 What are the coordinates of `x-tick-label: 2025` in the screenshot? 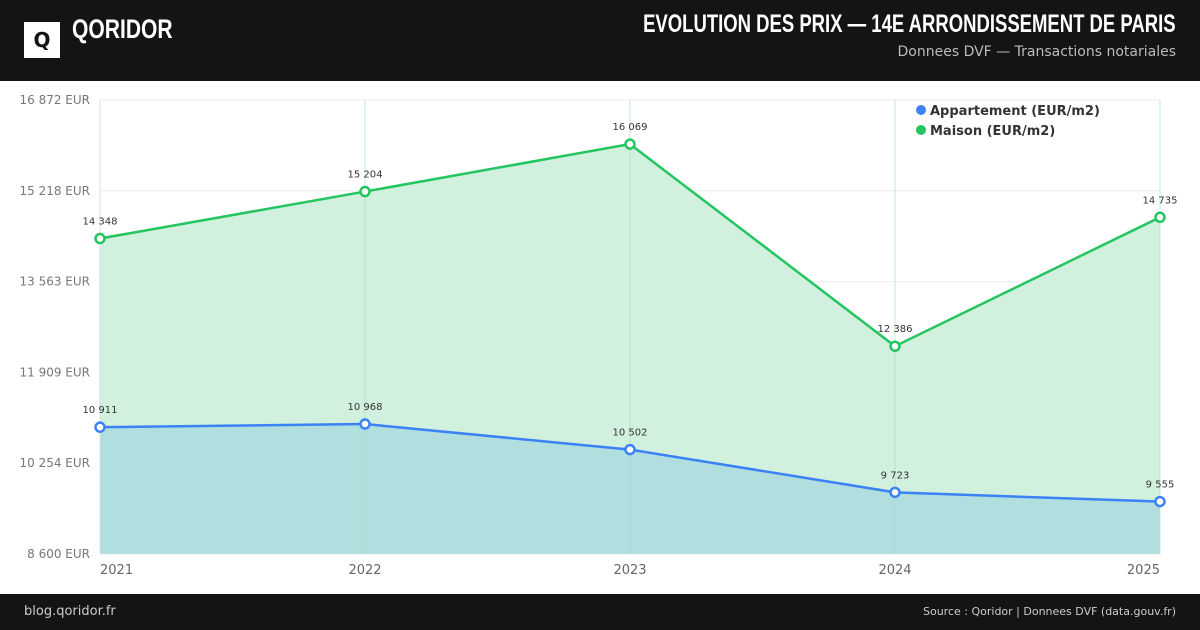 It's located at (1143, 570).